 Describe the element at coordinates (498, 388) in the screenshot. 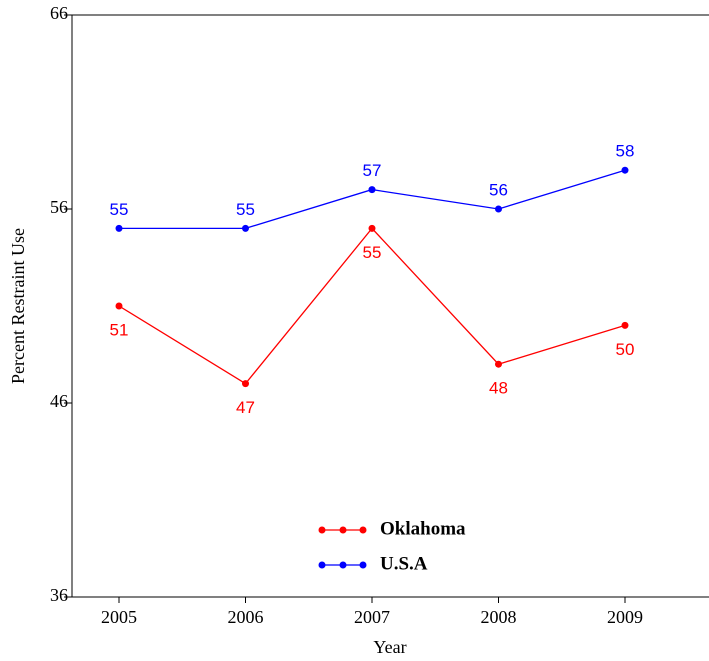

I see `value-label: 48` at that location.